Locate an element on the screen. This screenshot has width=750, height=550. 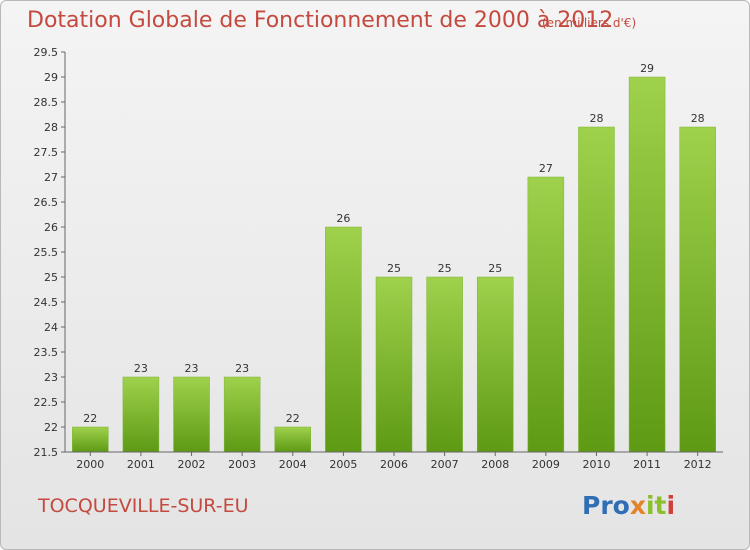
y-tick-label: 28.5 is located at coordinates (46, 102).